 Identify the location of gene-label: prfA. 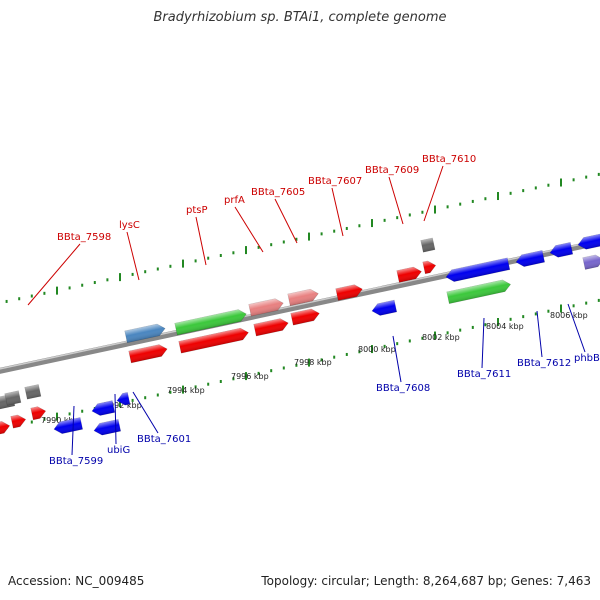
(234, 200).